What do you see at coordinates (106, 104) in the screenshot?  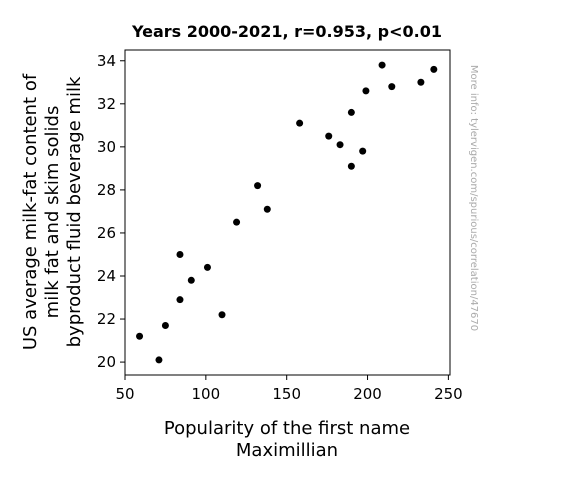 I see `y-tick-label: 32` at bounding box center [106, 104].